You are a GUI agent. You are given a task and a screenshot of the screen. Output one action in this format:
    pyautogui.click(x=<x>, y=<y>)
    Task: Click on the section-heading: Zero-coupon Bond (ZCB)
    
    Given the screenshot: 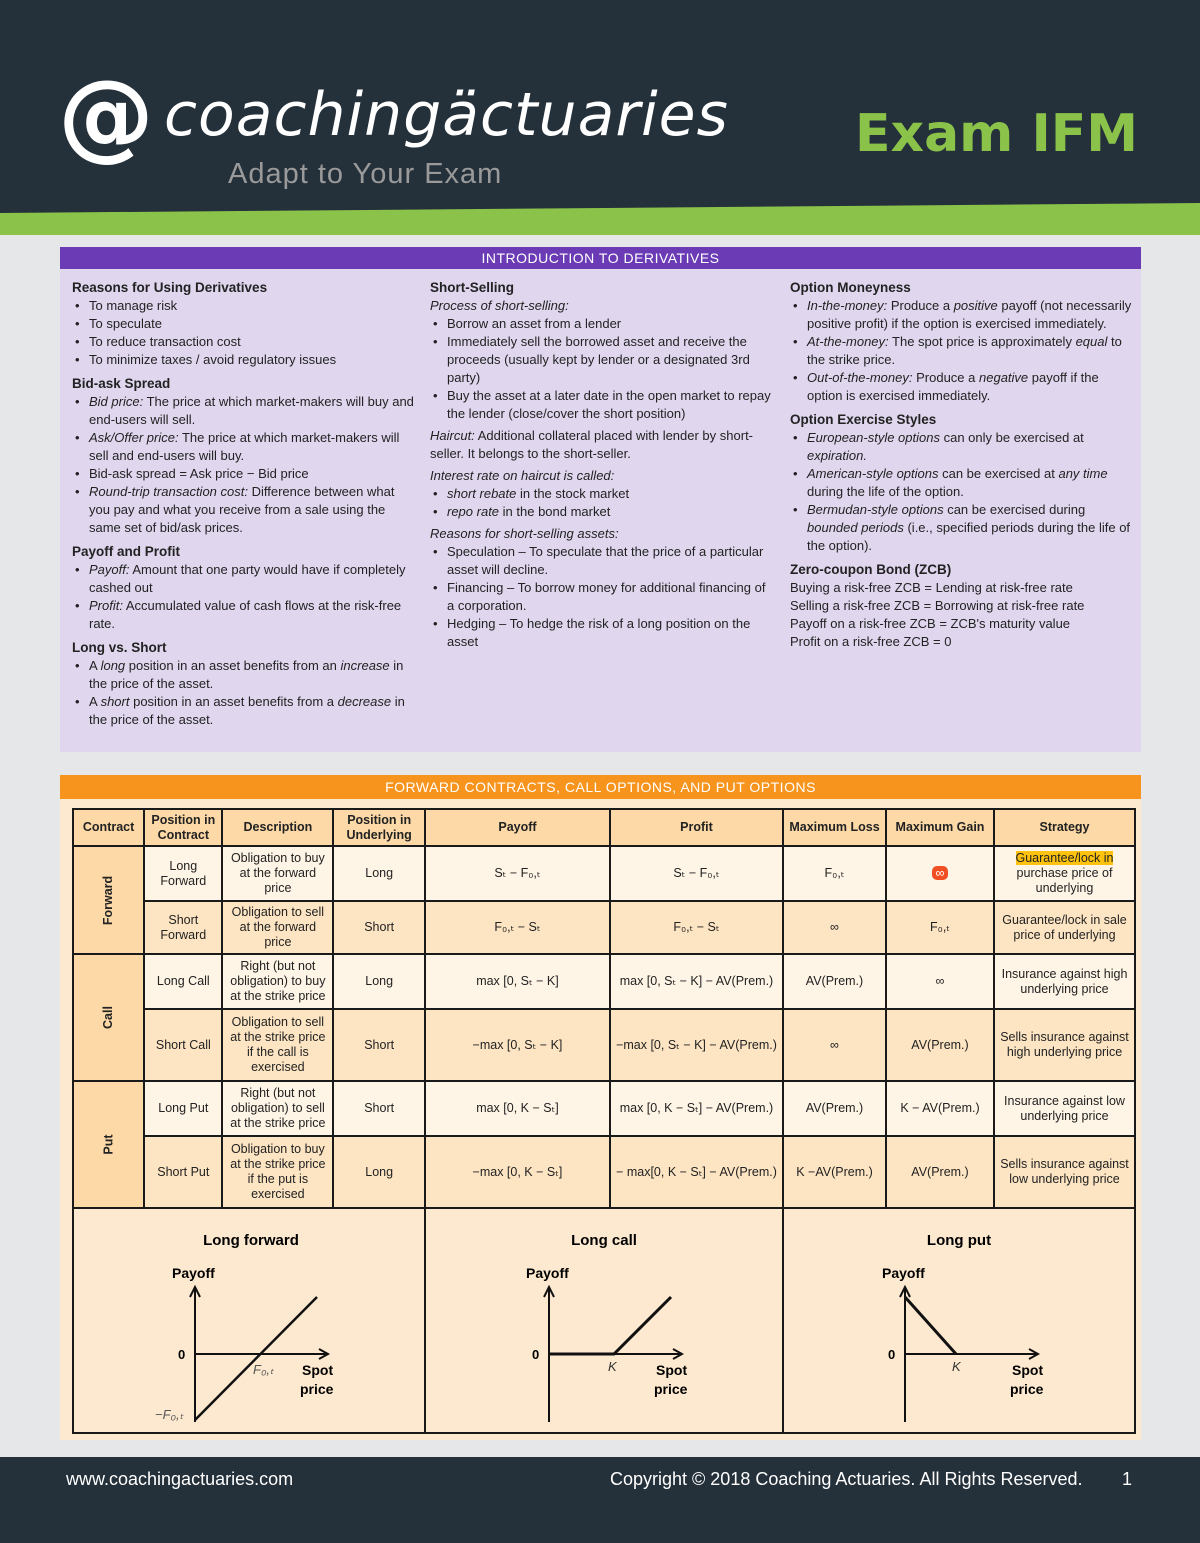 What is the action you would take?
    pyautogui.click(x=871, y=569)
    